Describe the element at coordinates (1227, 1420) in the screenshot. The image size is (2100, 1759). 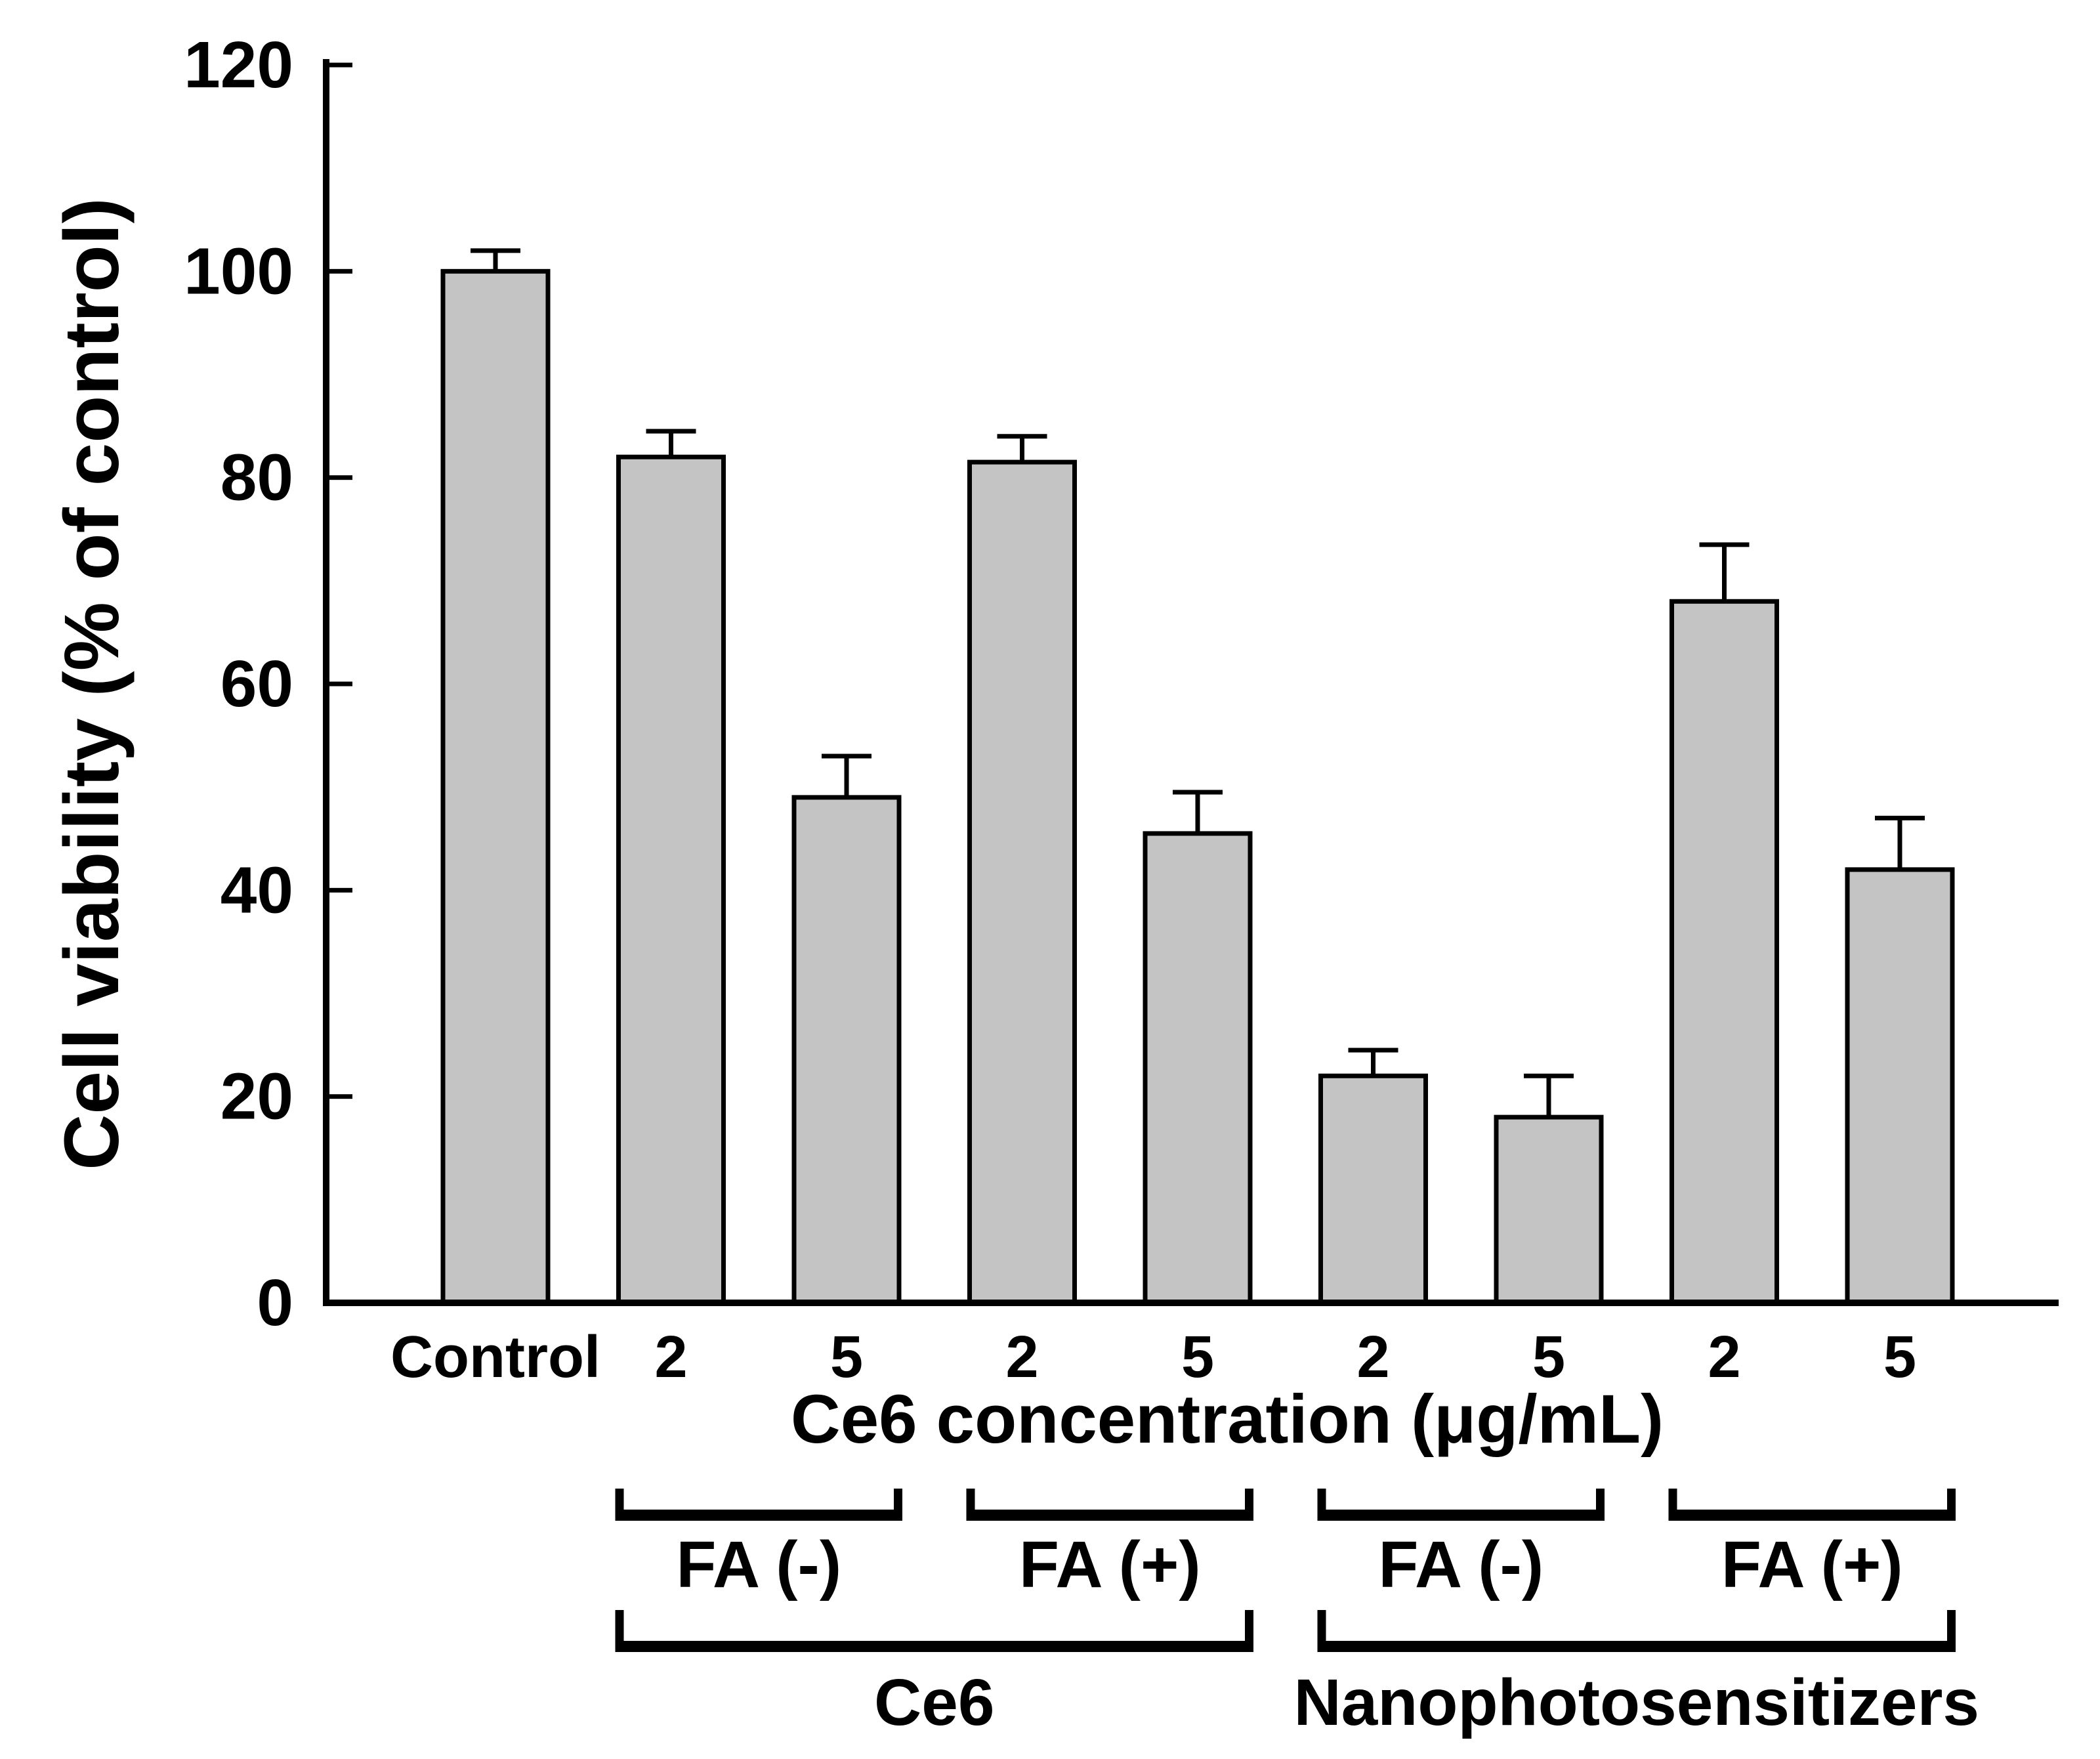
I see `x-axis-title: Ce6 concentration (μg/mL)` at that location.